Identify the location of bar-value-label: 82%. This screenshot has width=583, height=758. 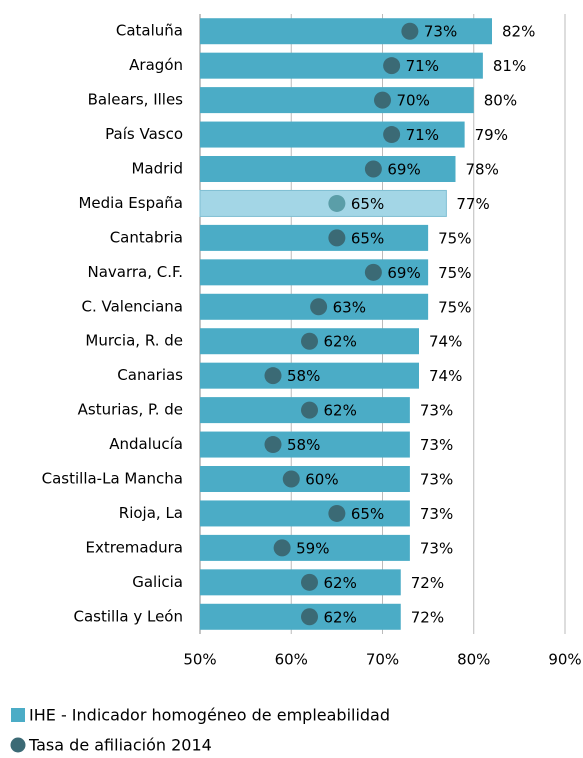
(518, 32).